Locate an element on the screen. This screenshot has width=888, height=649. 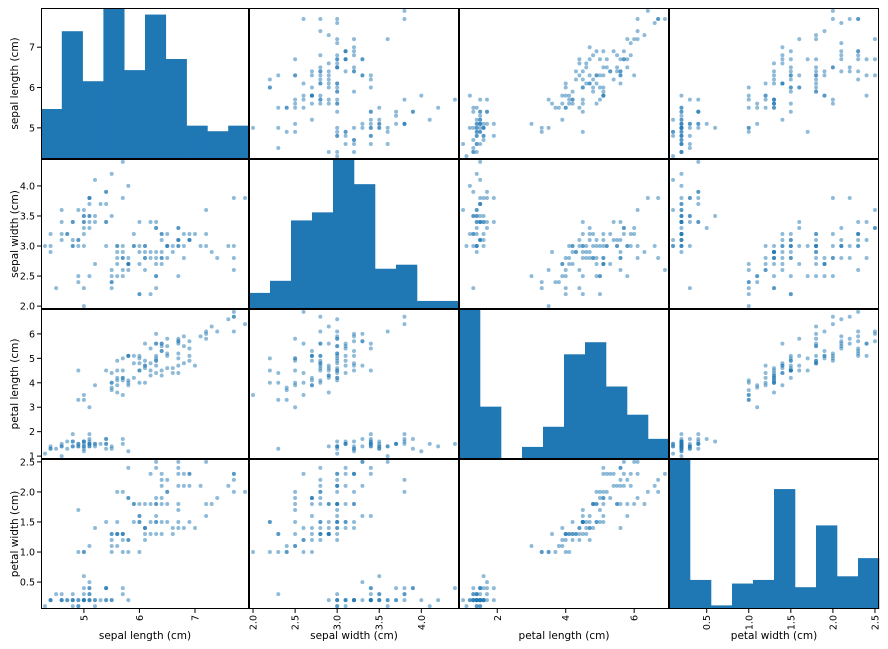
cell-frame is located at coordinates (354, 384).